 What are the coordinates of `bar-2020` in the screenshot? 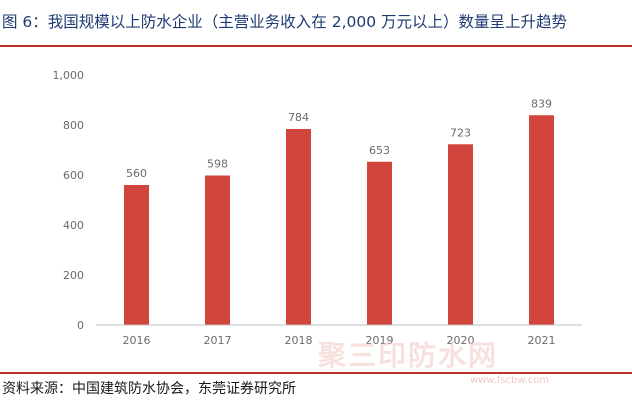 It's located at (460, 234).